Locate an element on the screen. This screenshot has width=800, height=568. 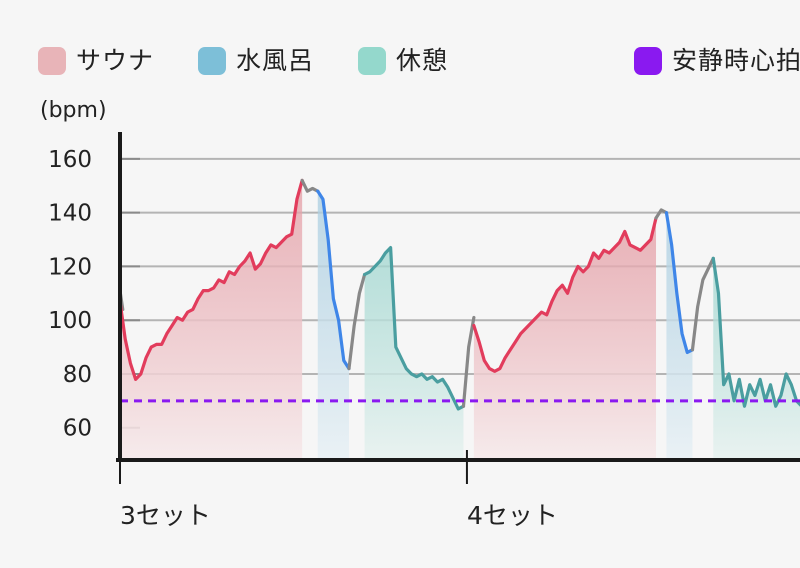
legend-label-sauna: サウナ is located at coordinates (115, 60).